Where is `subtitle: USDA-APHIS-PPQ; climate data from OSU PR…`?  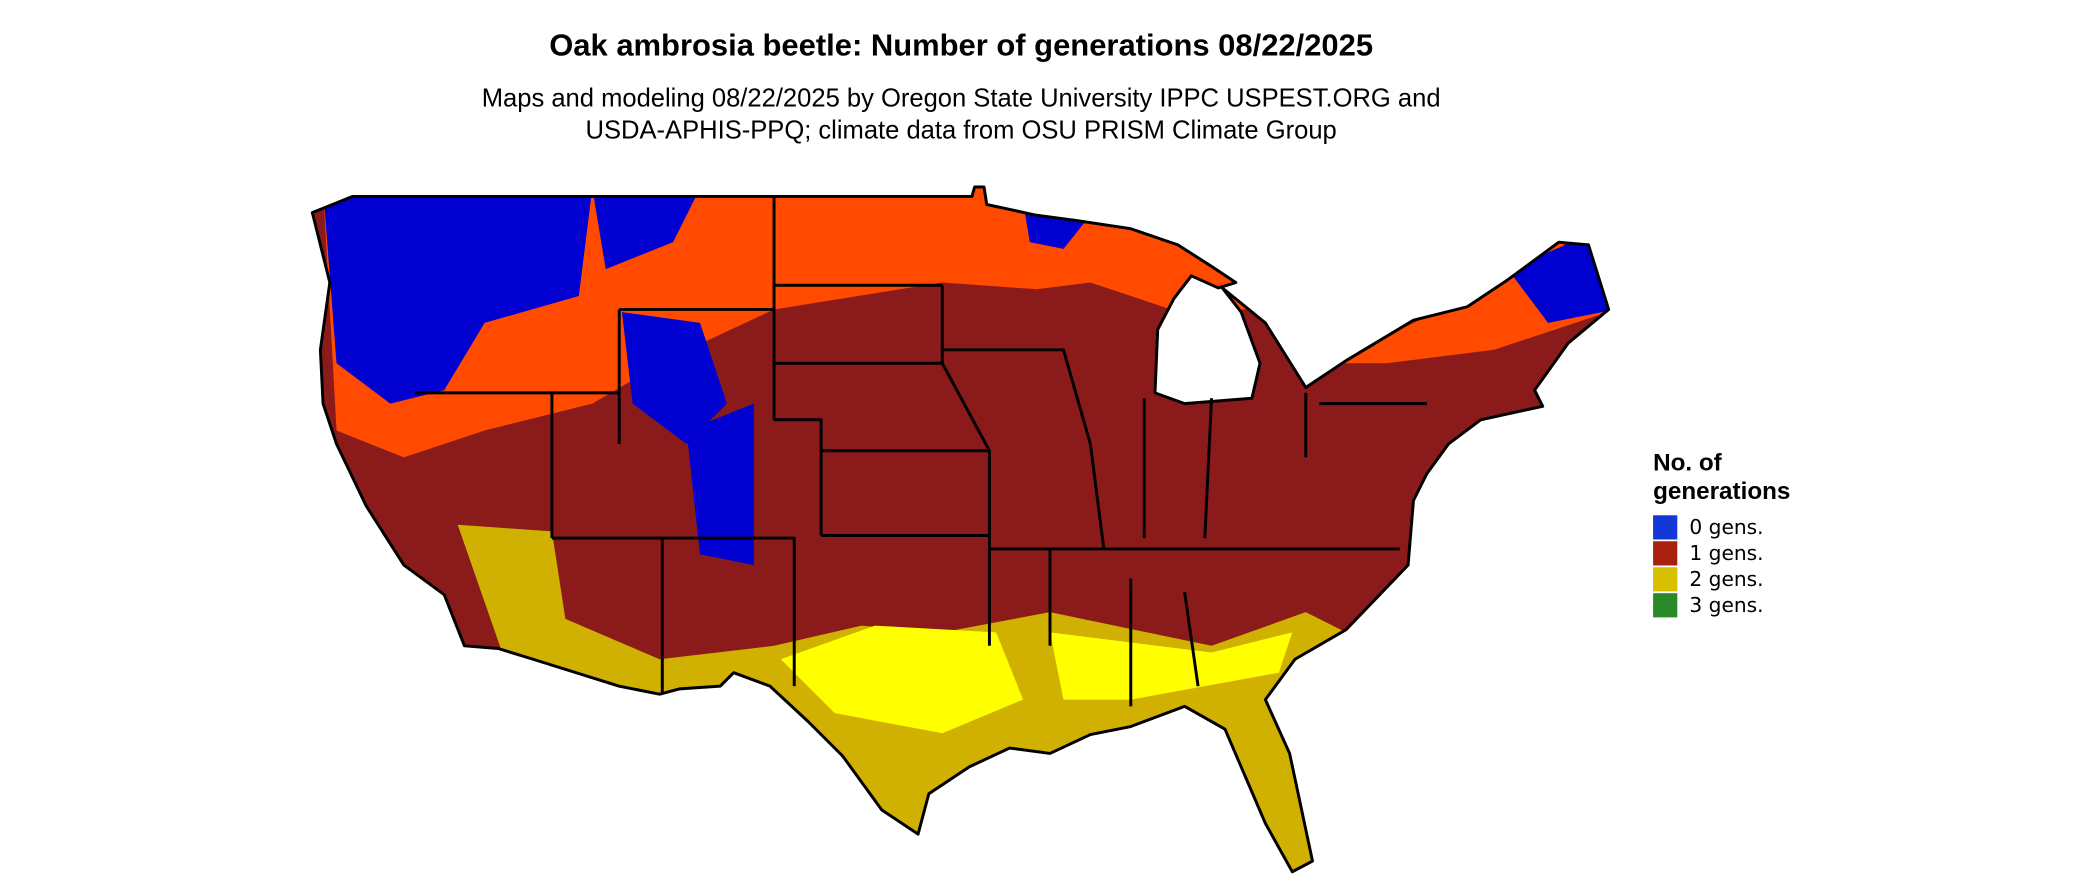 subtitle: USDA-APHIS-PPQ; climate data from OSU PR… is located at coordinates (961, 131).